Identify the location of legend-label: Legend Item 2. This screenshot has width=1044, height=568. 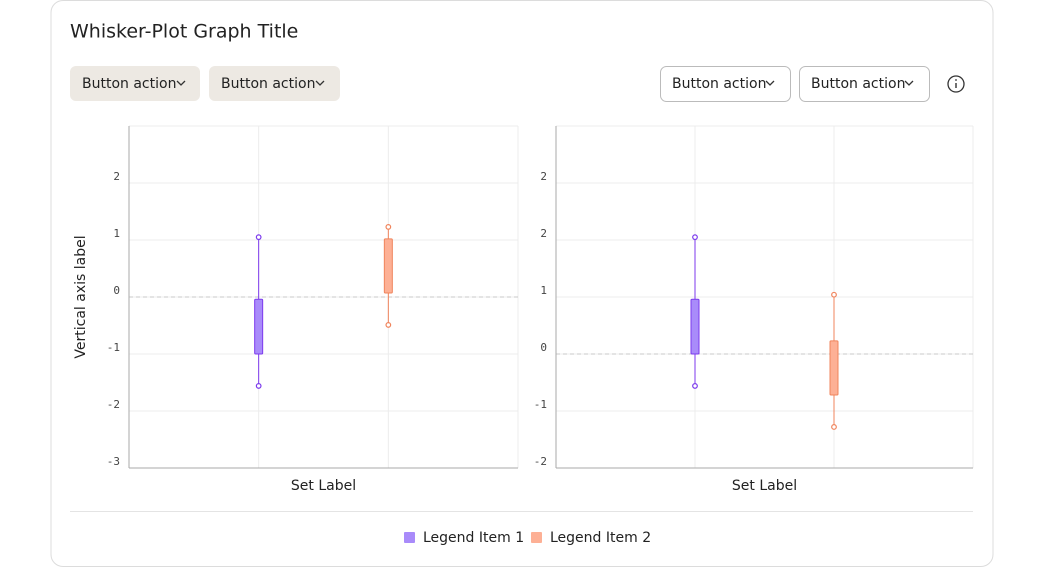
(600, 538).